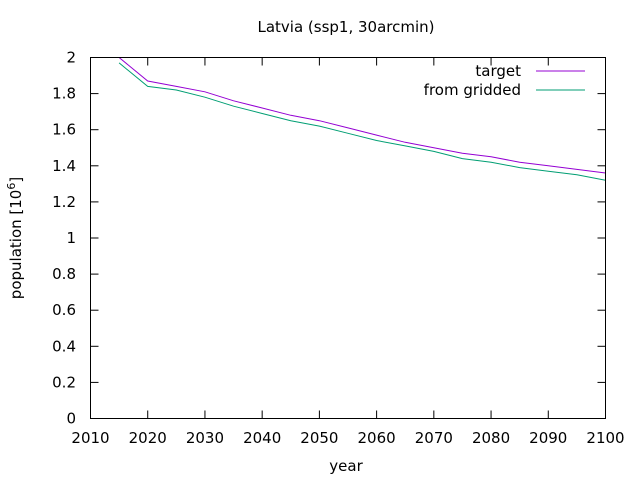  I want to click on y-axis-label-main: population [10, so click(16, 245).